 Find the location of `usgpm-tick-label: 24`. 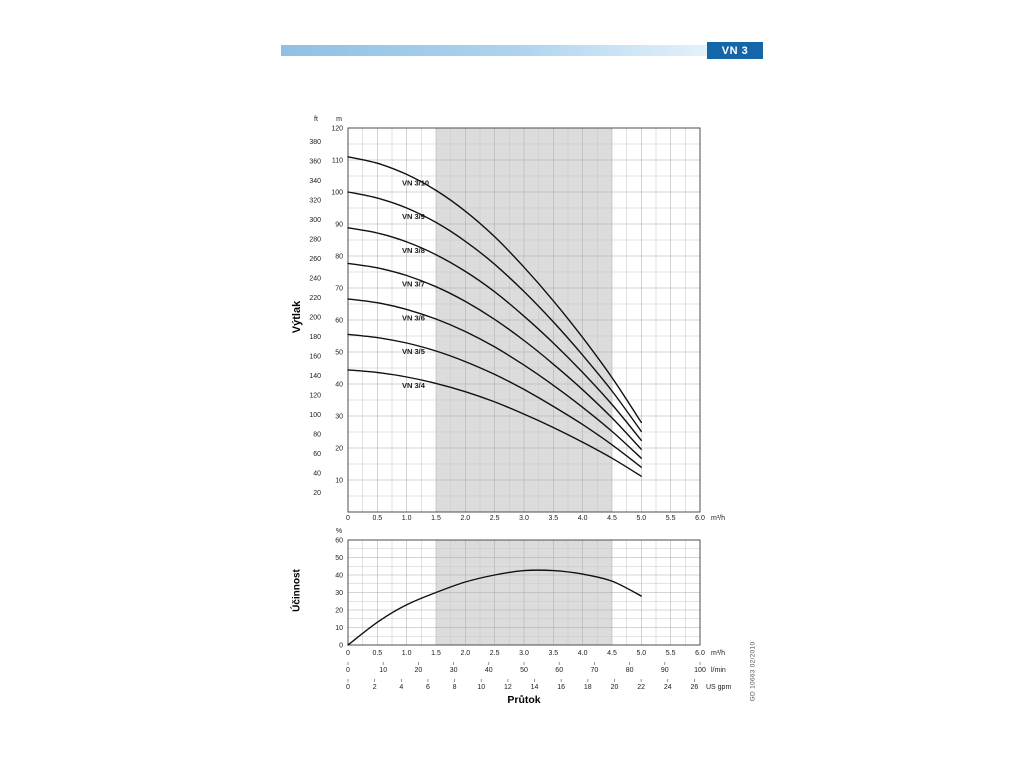

usgpm-tick-label: 24 is located at coordinates (668, 687).